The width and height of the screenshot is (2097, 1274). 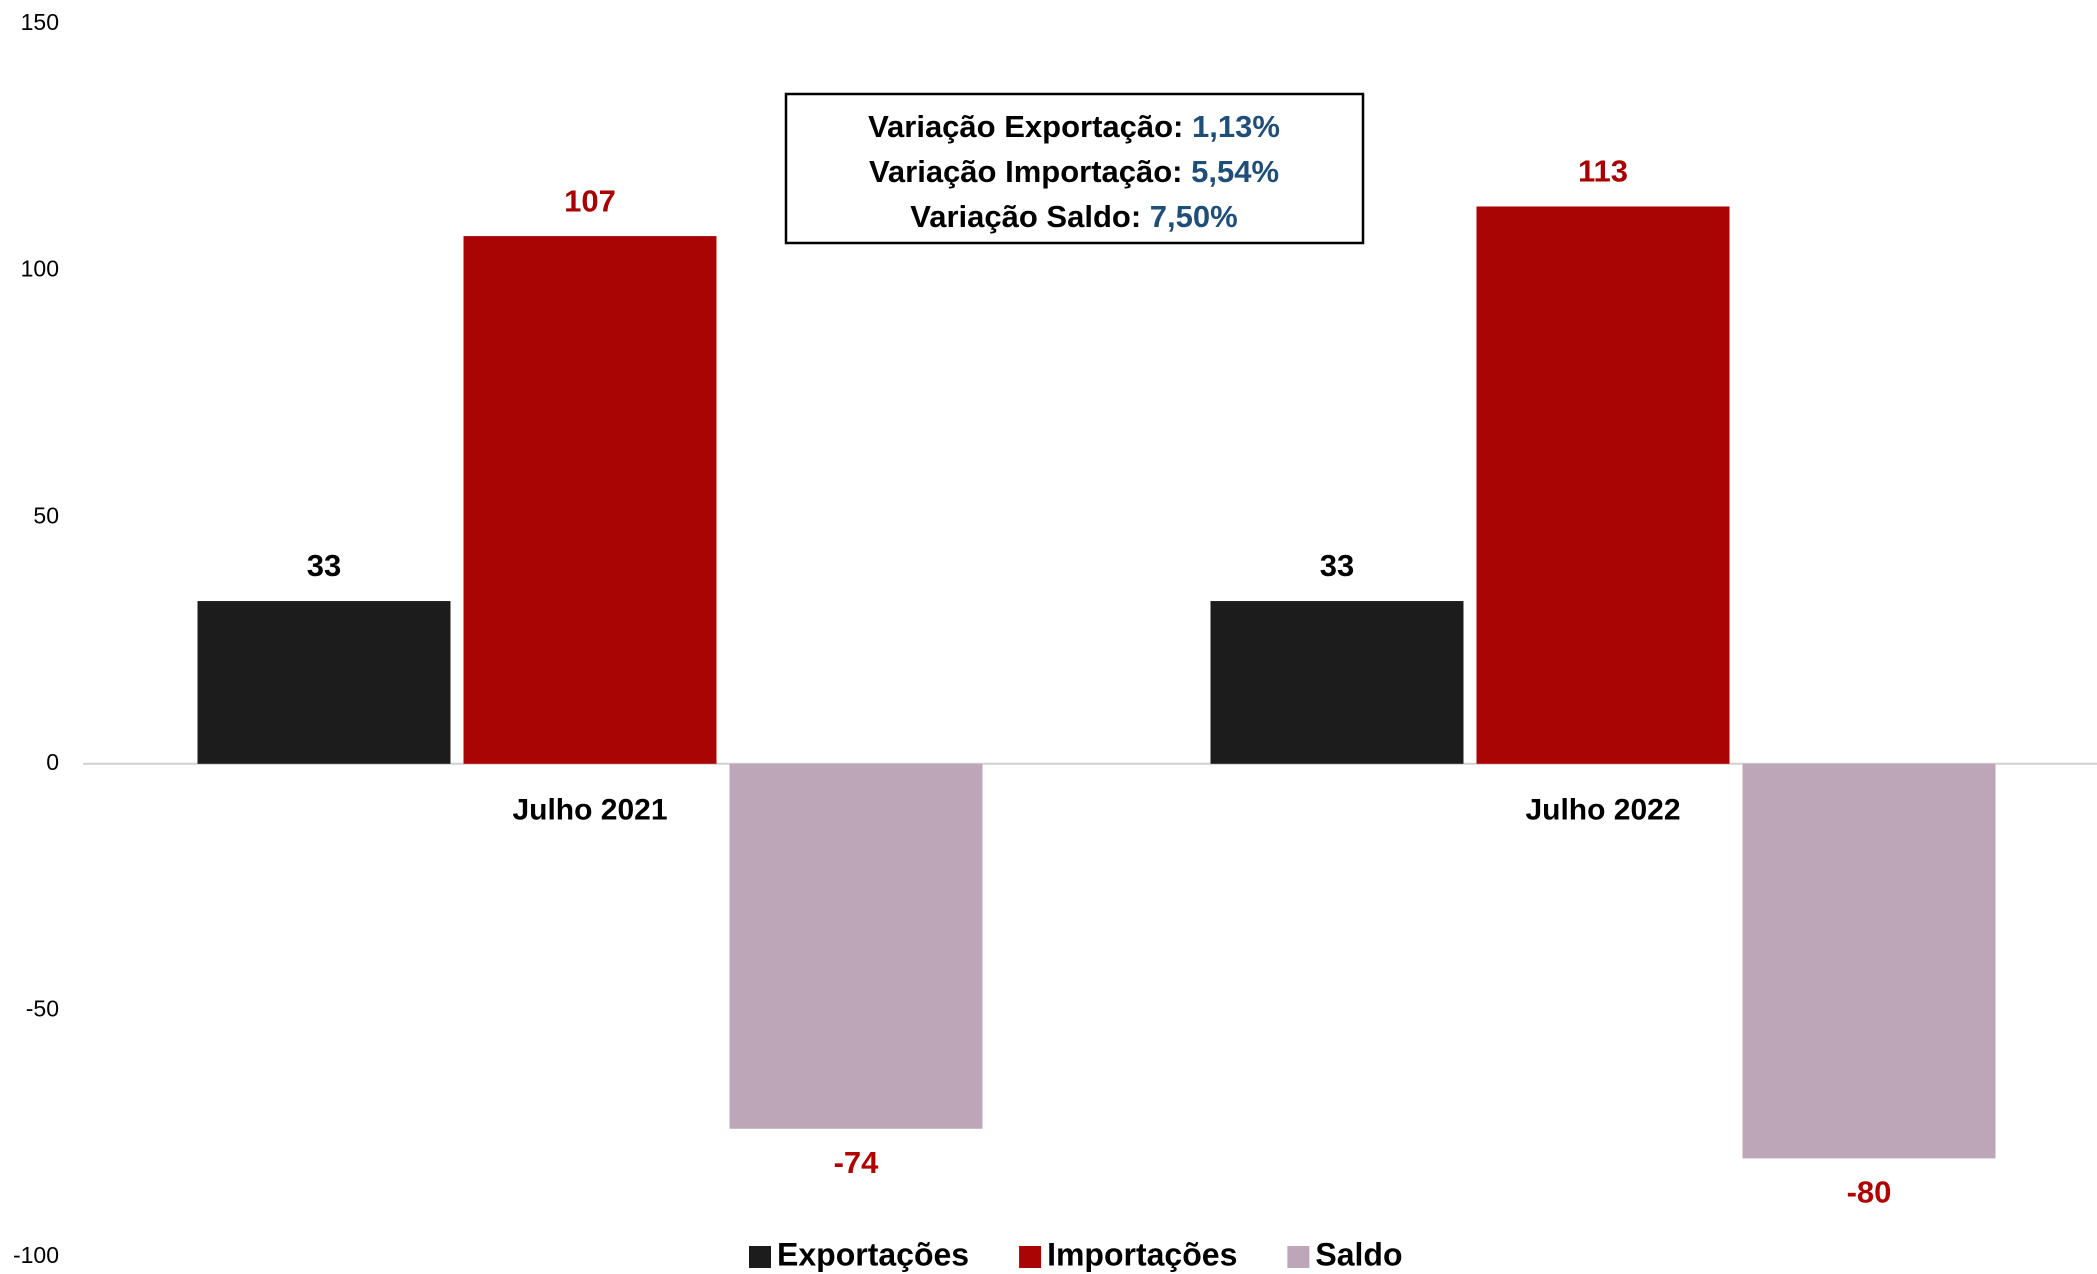 I want to click on x-tick-label: Julho 2021, so click(x=589, y=810).